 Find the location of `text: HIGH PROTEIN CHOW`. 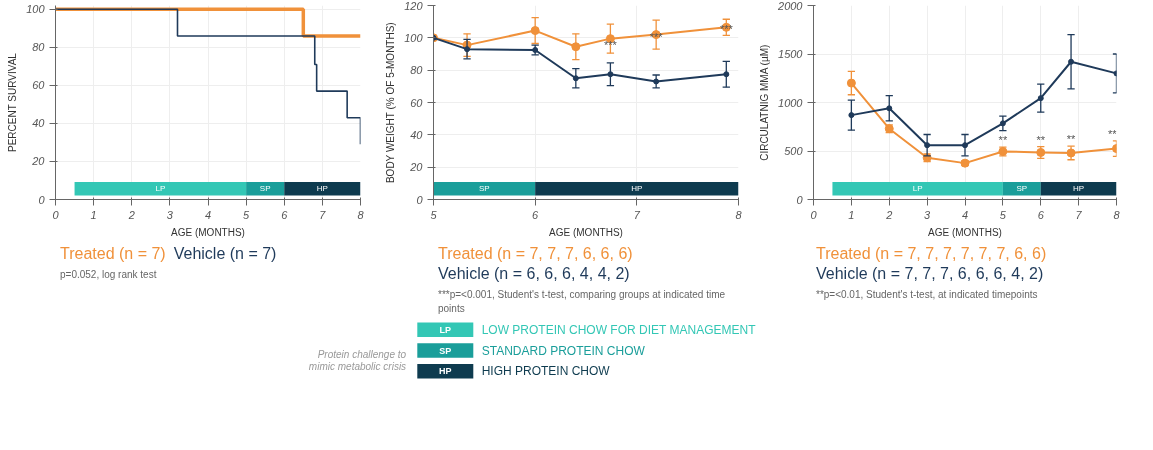

text: HIGH PROTEIN CHOW is located at coordinates (546, 370).